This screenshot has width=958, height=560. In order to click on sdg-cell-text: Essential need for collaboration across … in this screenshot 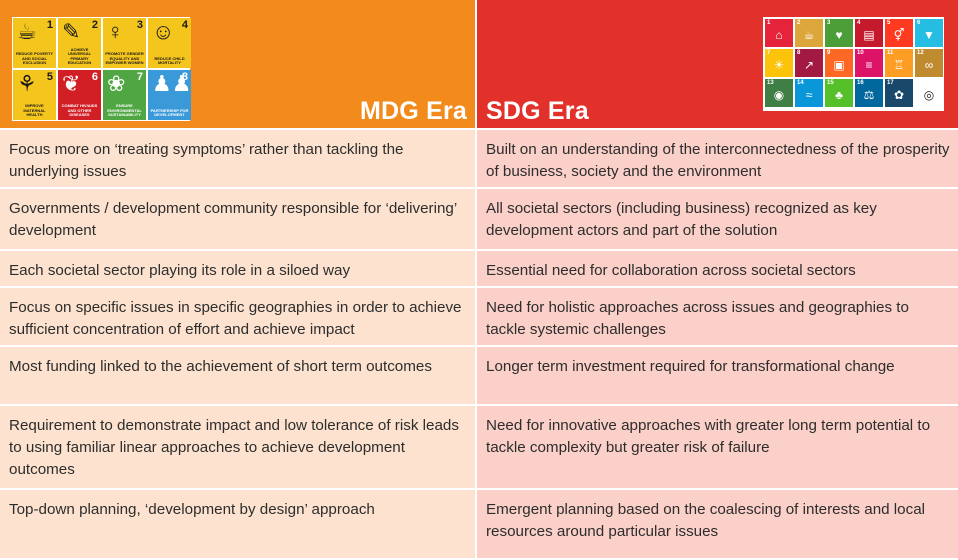, I will do `click(671, 270)`.